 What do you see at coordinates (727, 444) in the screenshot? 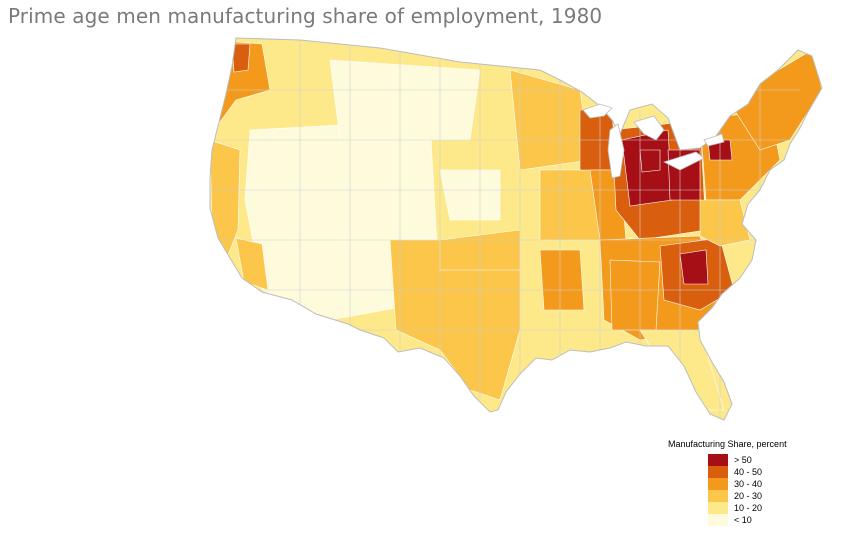
I see `legend-title: Manufacturing Share, percent` at bounding box center [727, 444].